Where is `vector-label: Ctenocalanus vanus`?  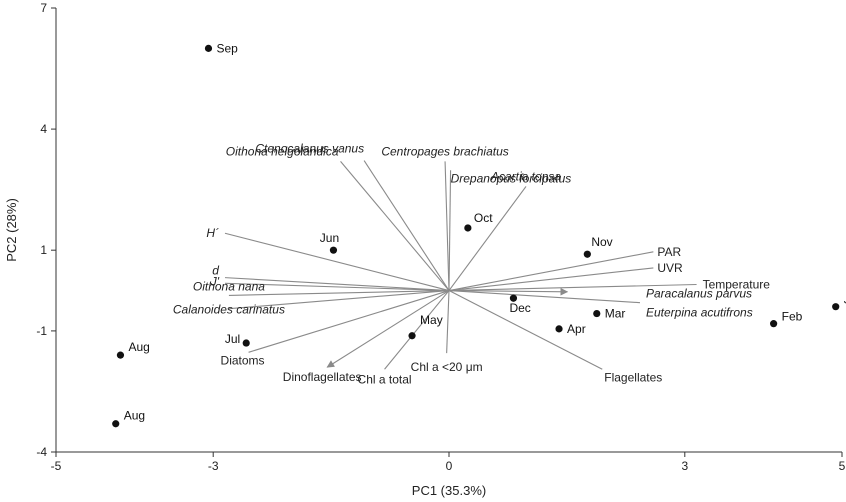
vector-label: Ctenocalanus vanus is located at coordinates (309, 149).